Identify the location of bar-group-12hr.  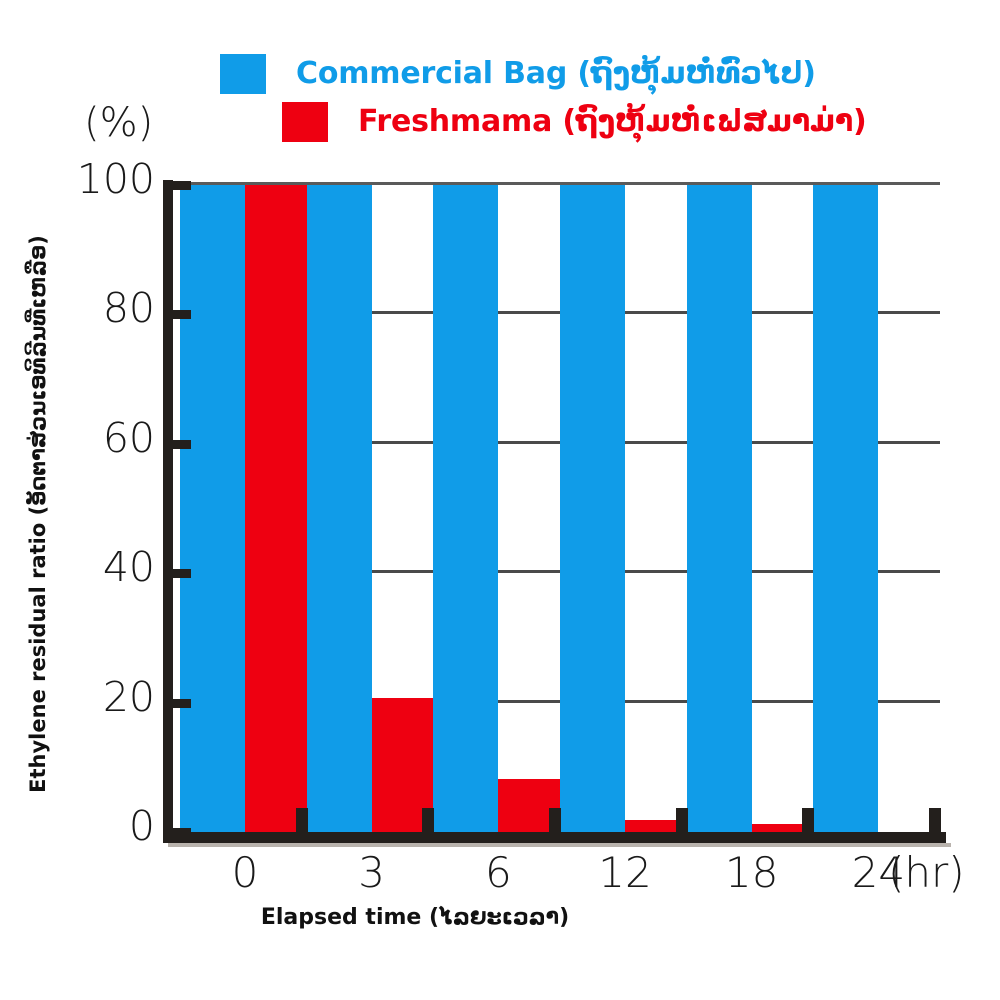
(625, 508).